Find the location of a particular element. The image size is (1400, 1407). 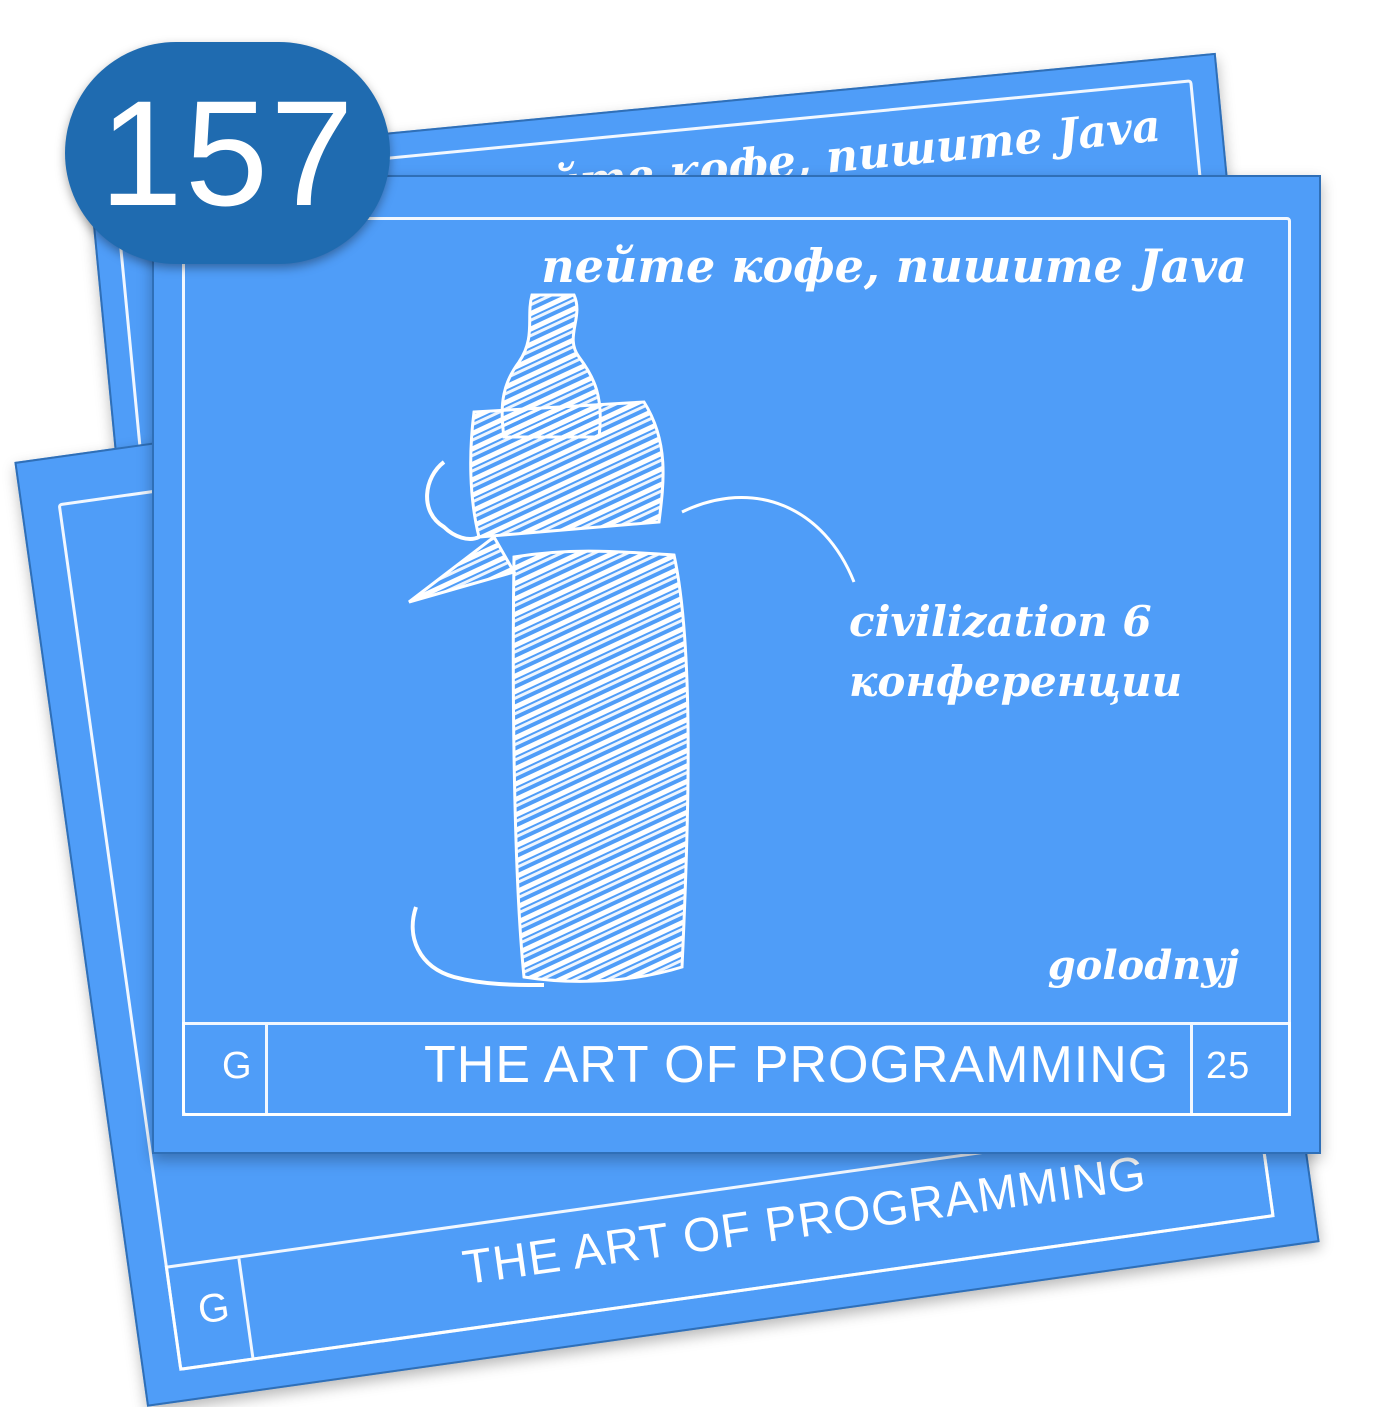

front-card-number: 25 is located at coordinates (1228, 1066).